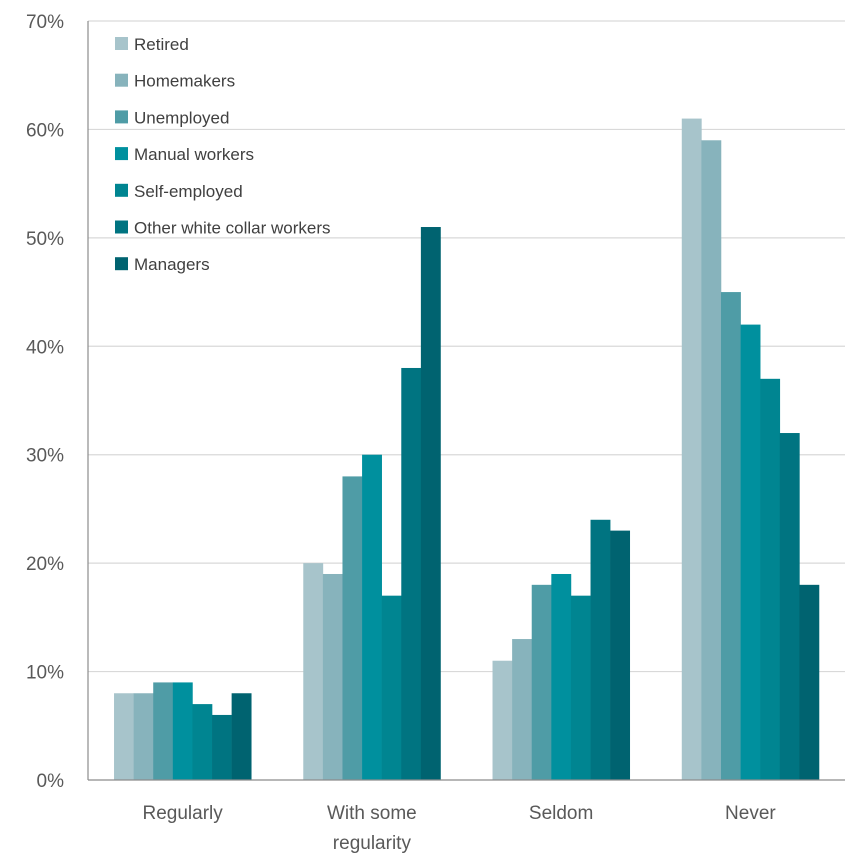  I want to click on x-category-label: regularity, so click(372, 843).